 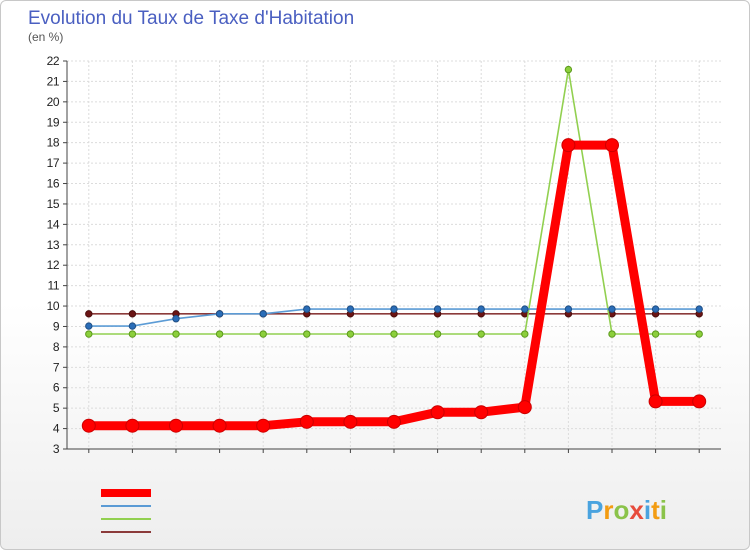 I want to click on y-tick-label: 8, so click(x=56, y=347).